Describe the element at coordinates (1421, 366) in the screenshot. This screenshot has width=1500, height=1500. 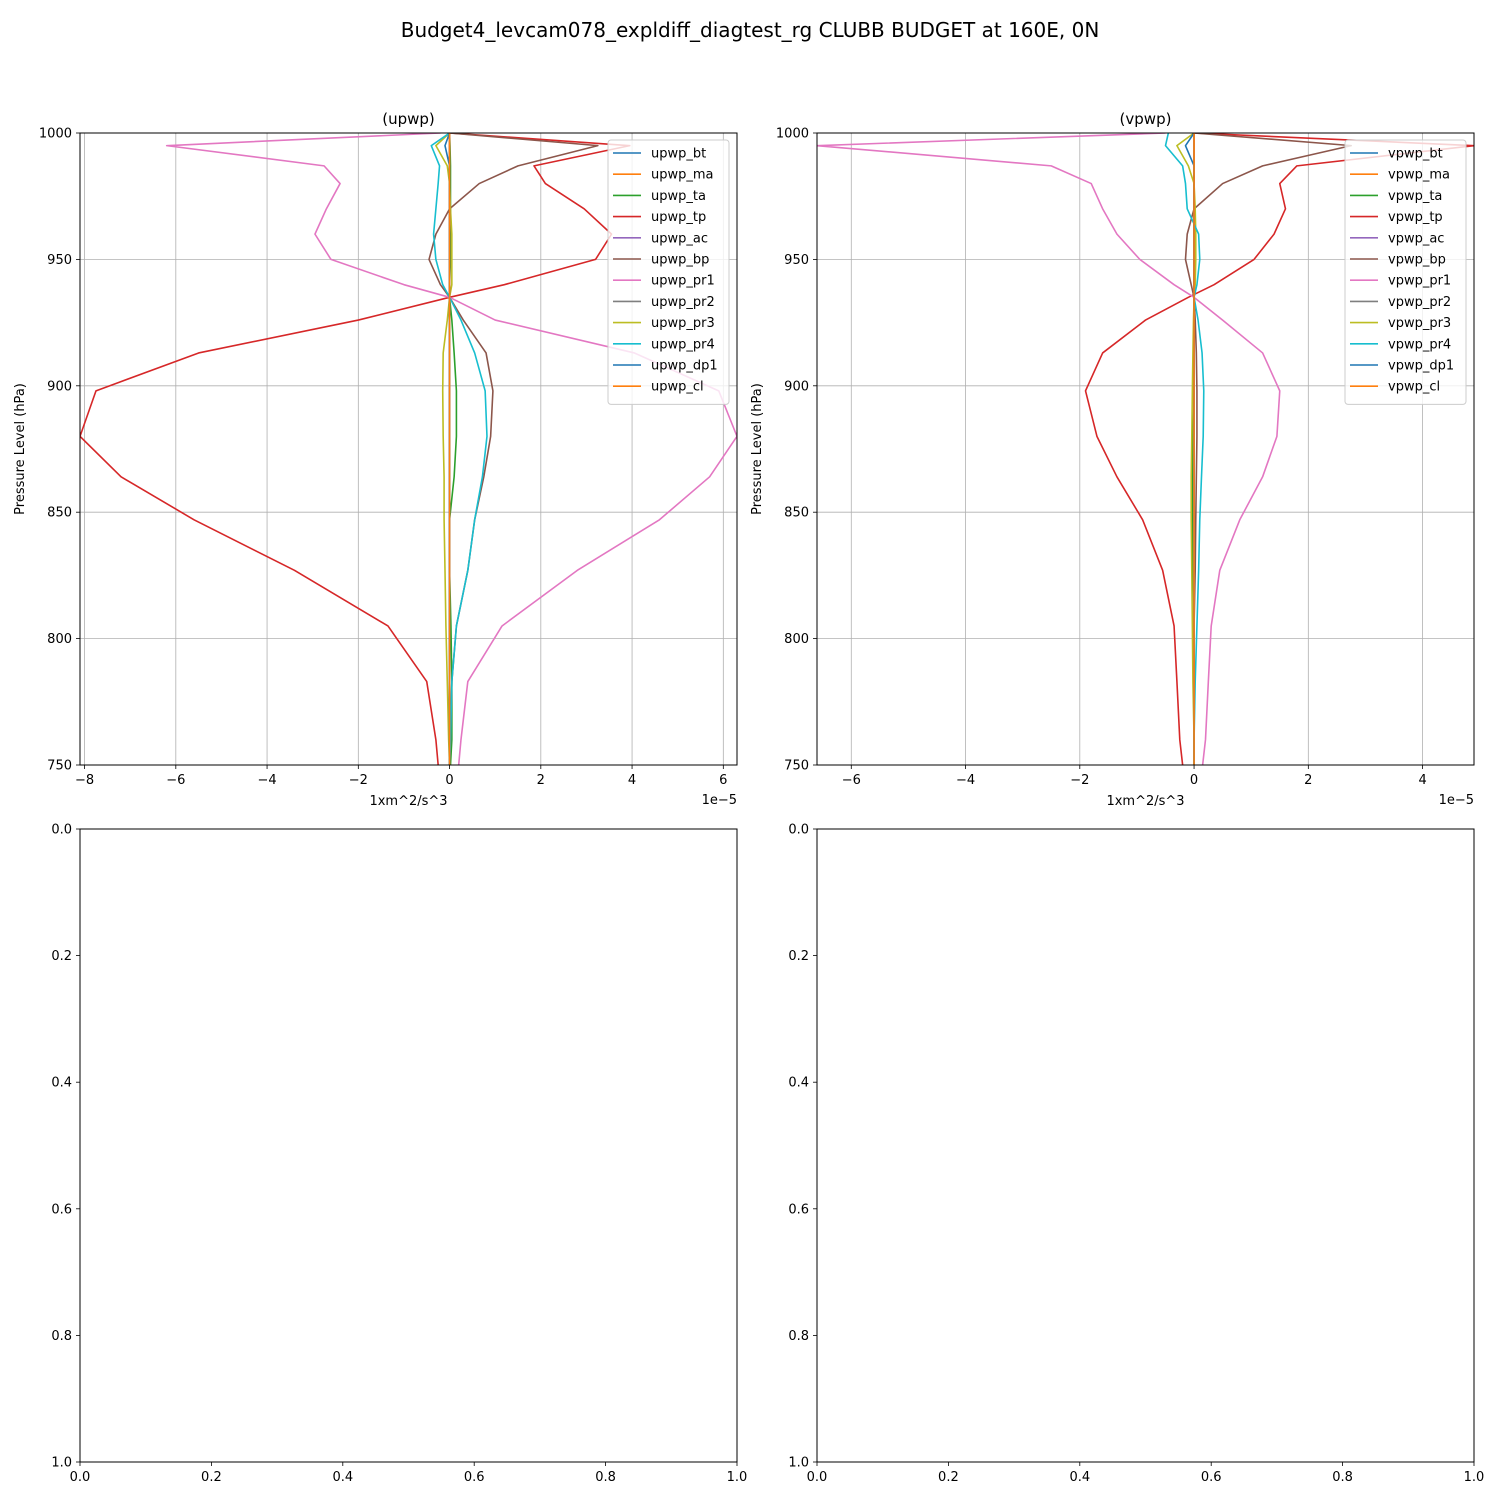
I see `legend-label-vpwp_dp1: vpwp_dp1` at that location.